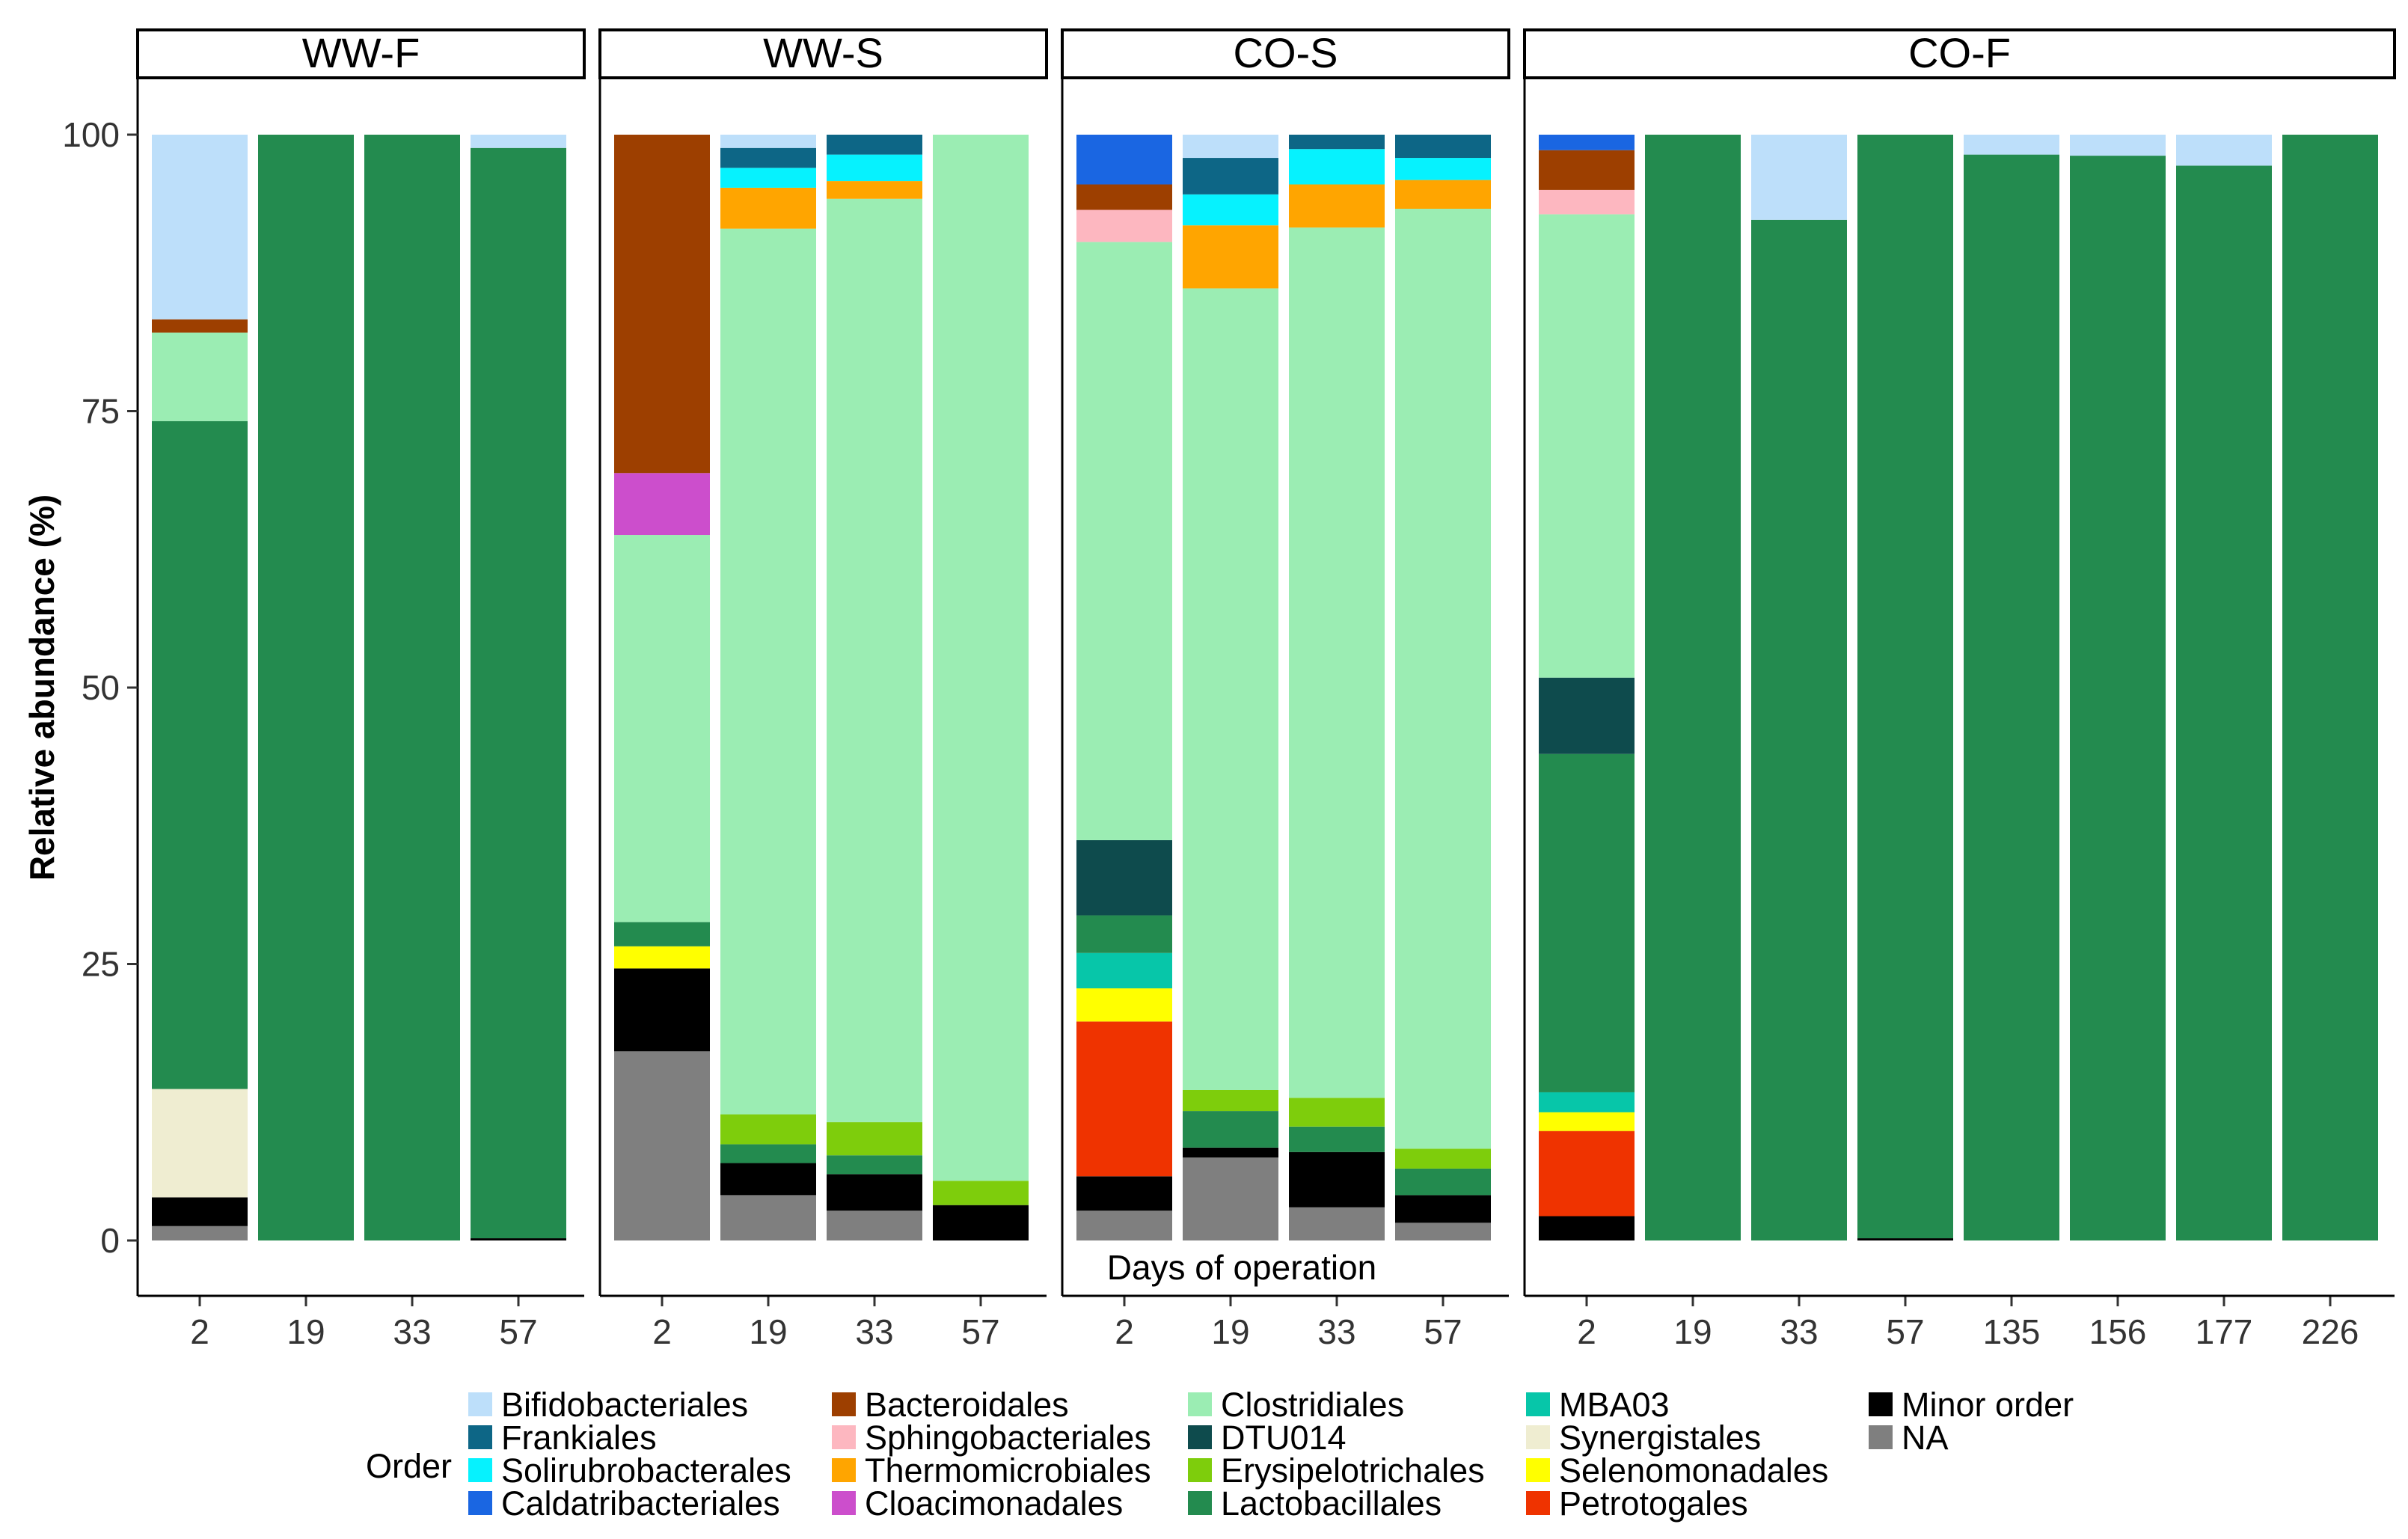 This screenshot has height=1539, width=2408. What do you see at coordinates (1332, 1504) in the screenshot?
I see `legend-label: Lactobacillales` at bounding box center [1332, 1504].